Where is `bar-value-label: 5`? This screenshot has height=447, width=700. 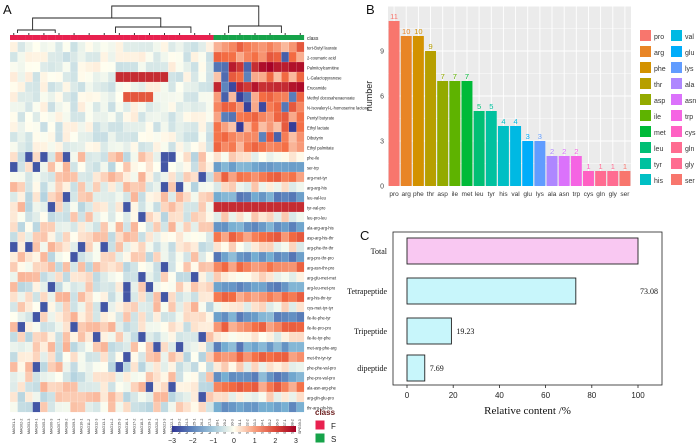
bar-value-label: 5 is located at coordinates (479, 106).